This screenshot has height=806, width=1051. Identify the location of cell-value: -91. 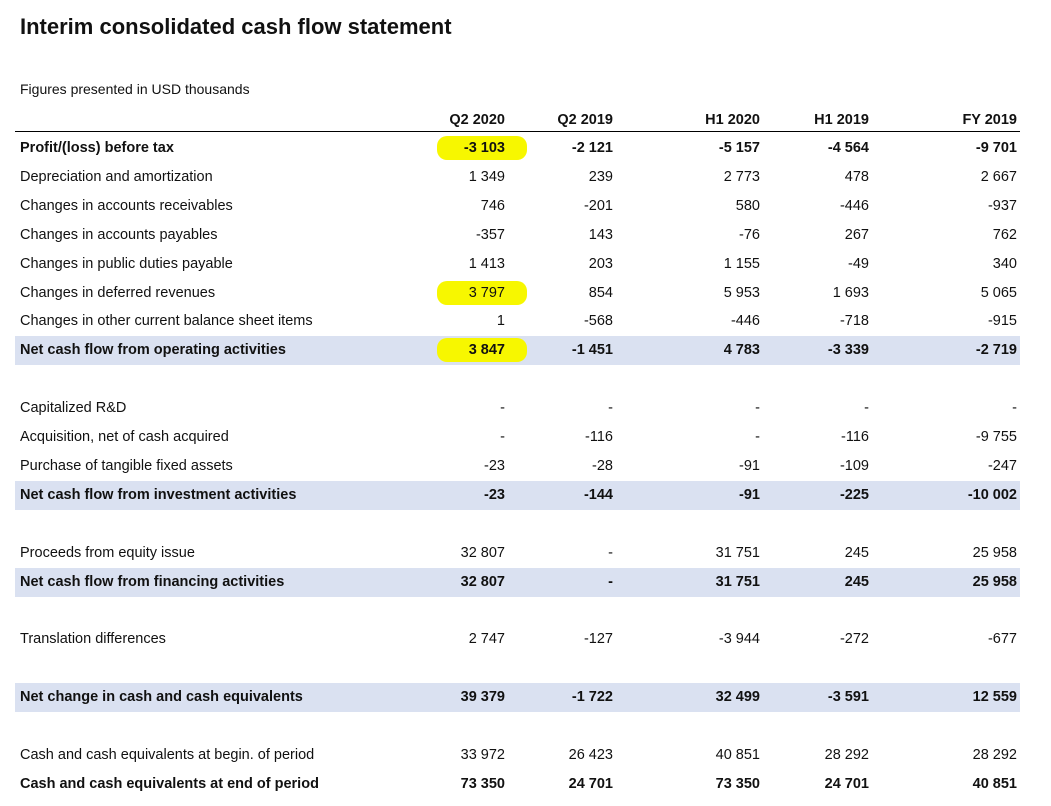
(749, 465).